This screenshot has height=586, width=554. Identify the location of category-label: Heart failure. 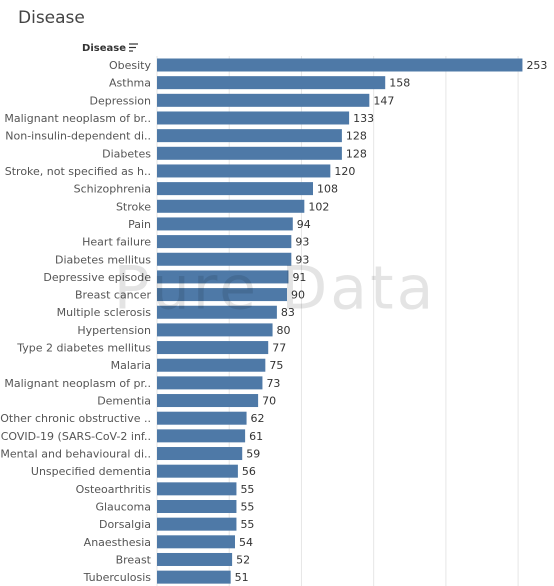
(116, 242).